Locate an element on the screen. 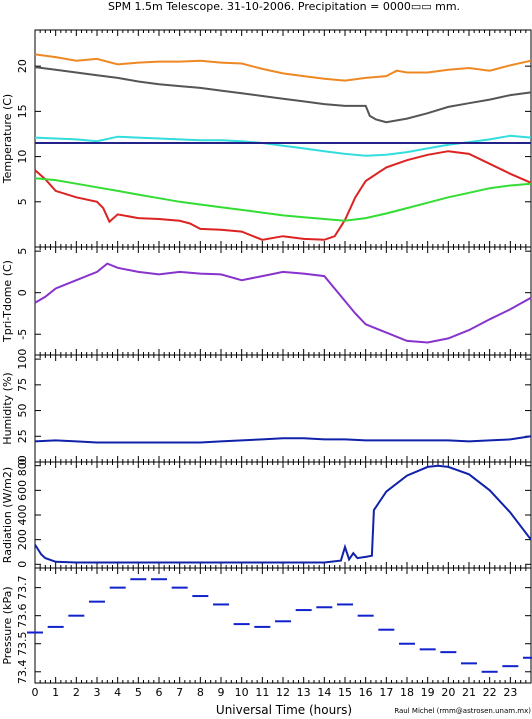 The image size is (532, 719). y-tick-label: 100 is located at coordinates (22, 359).